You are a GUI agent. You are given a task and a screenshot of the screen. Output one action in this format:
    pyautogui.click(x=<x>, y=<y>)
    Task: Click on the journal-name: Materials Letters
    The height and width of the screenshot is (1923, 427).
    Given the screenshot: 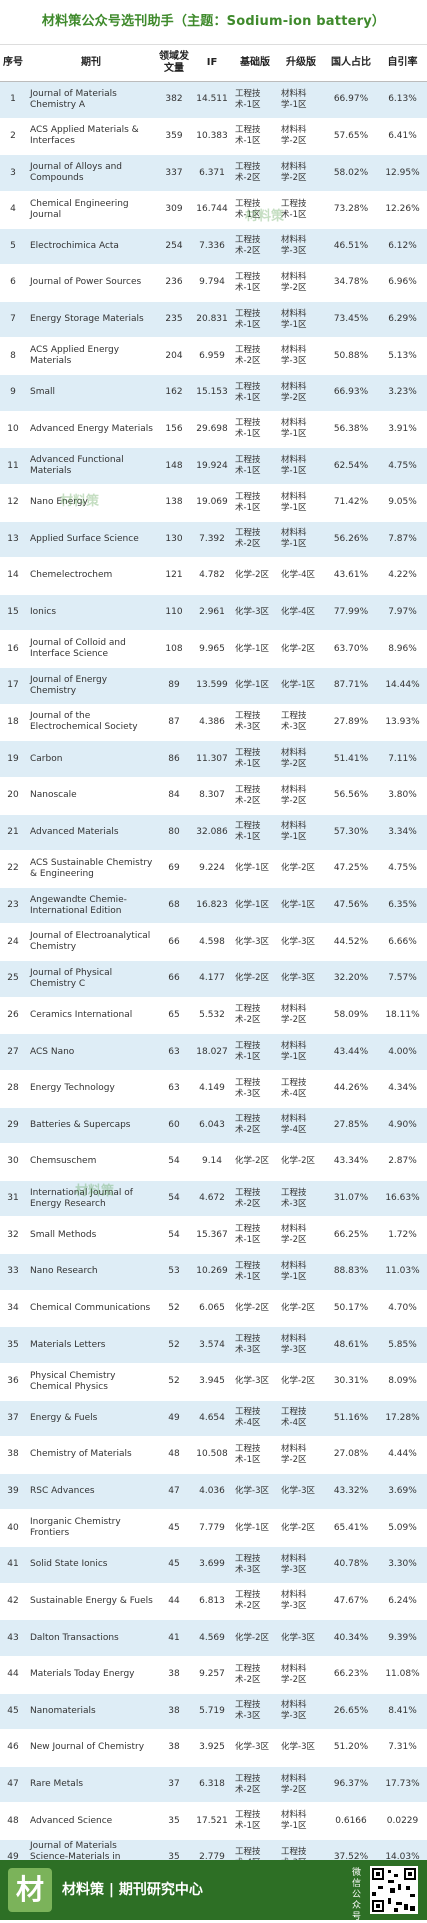 What is the action you would take?
    pyautogui.click(x=91, y=1345)
    